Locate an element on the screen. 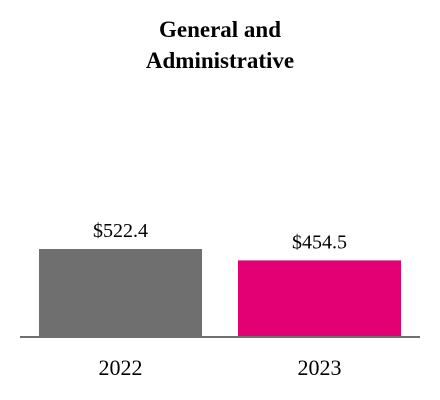 The image size is (440, 400). value-label-2023: $454.5 is located at coordinates (319, 242).